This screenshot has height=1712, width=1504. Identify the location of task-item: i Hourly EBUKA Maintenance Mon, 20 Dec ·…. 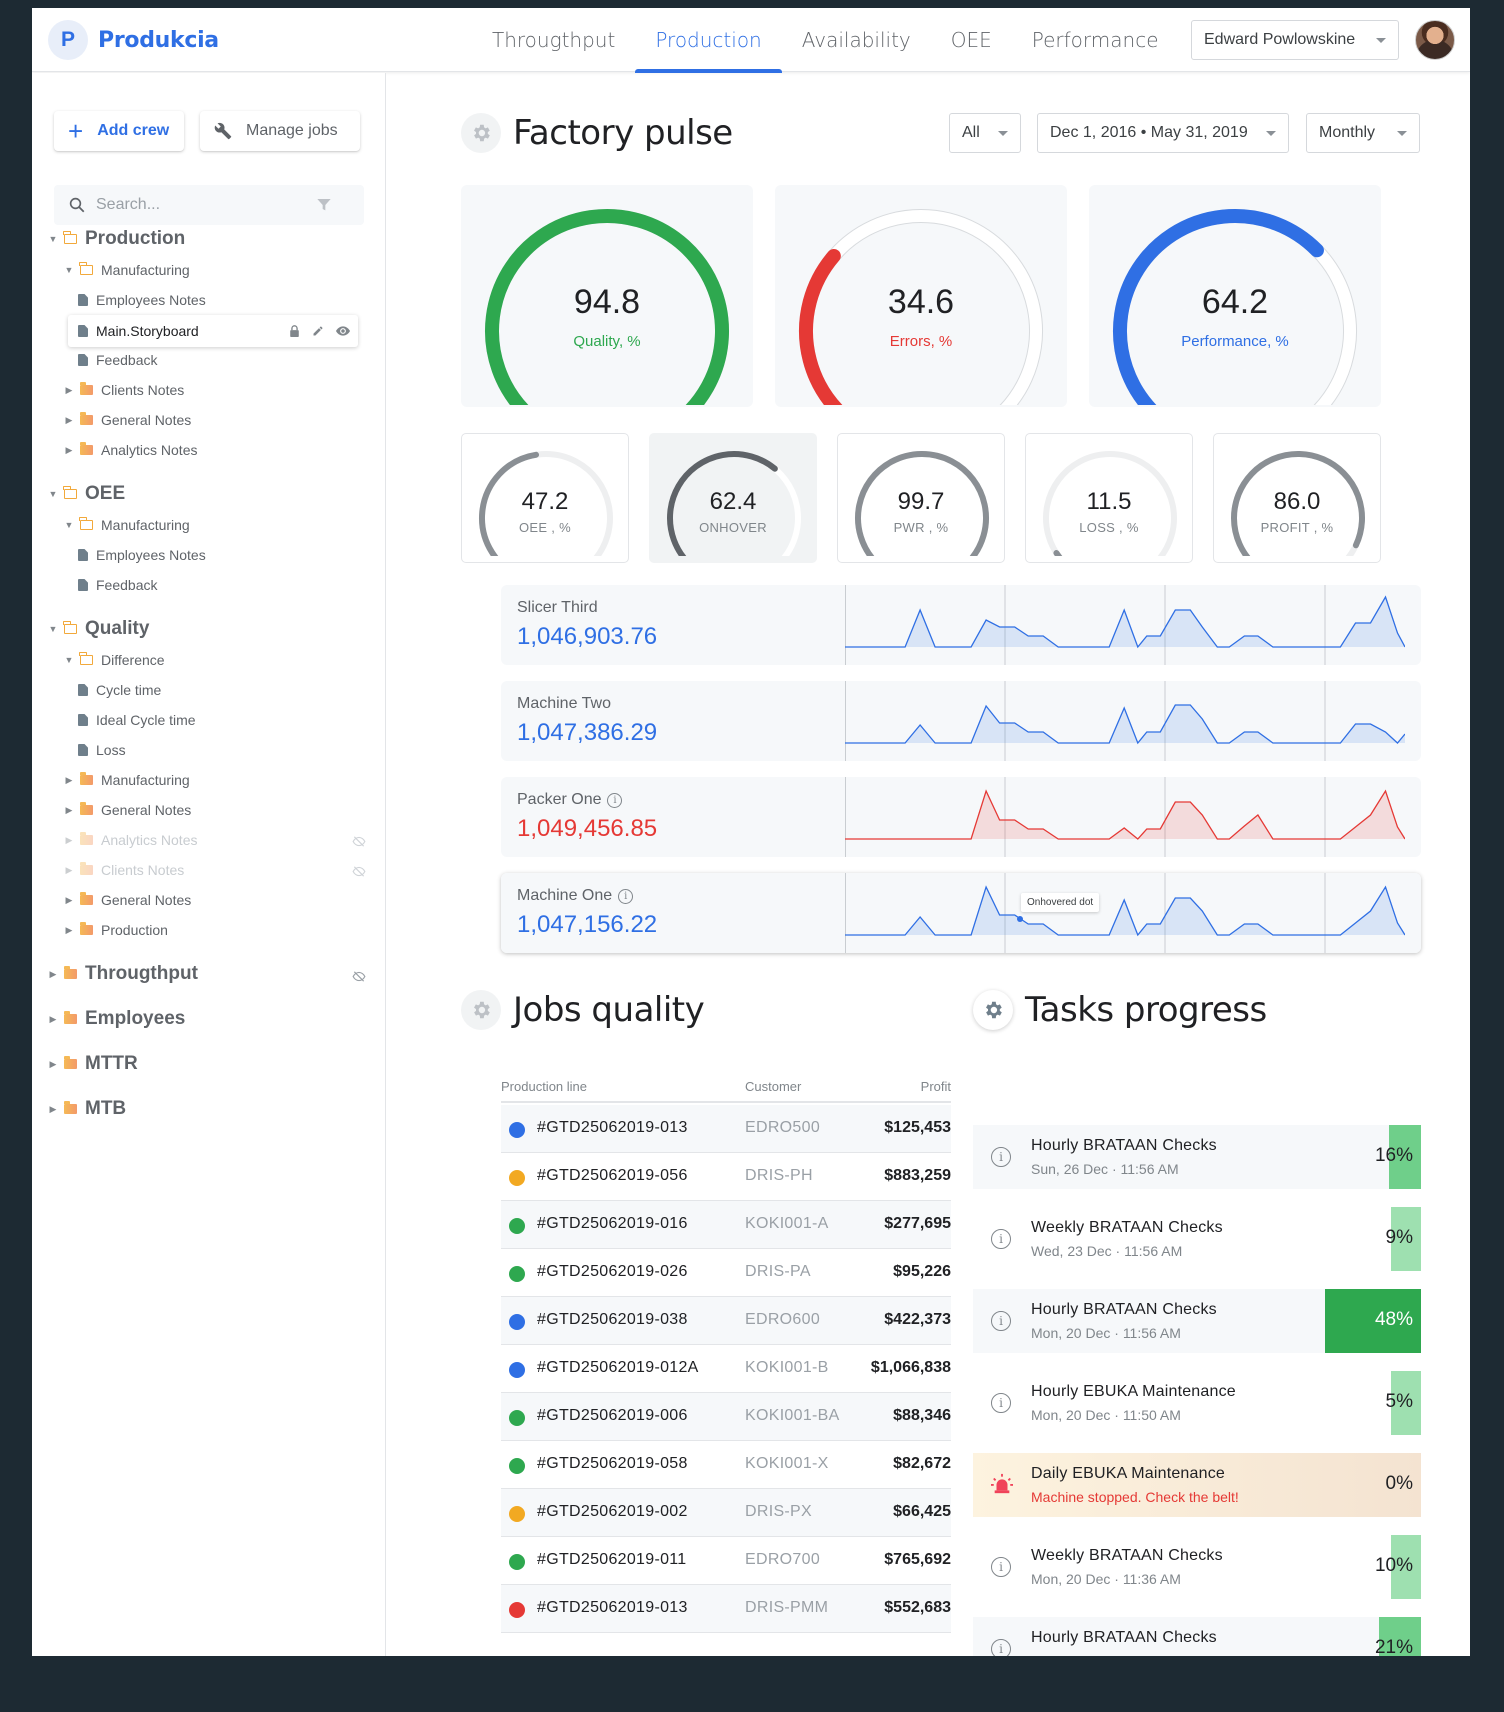
(1197, 1403).